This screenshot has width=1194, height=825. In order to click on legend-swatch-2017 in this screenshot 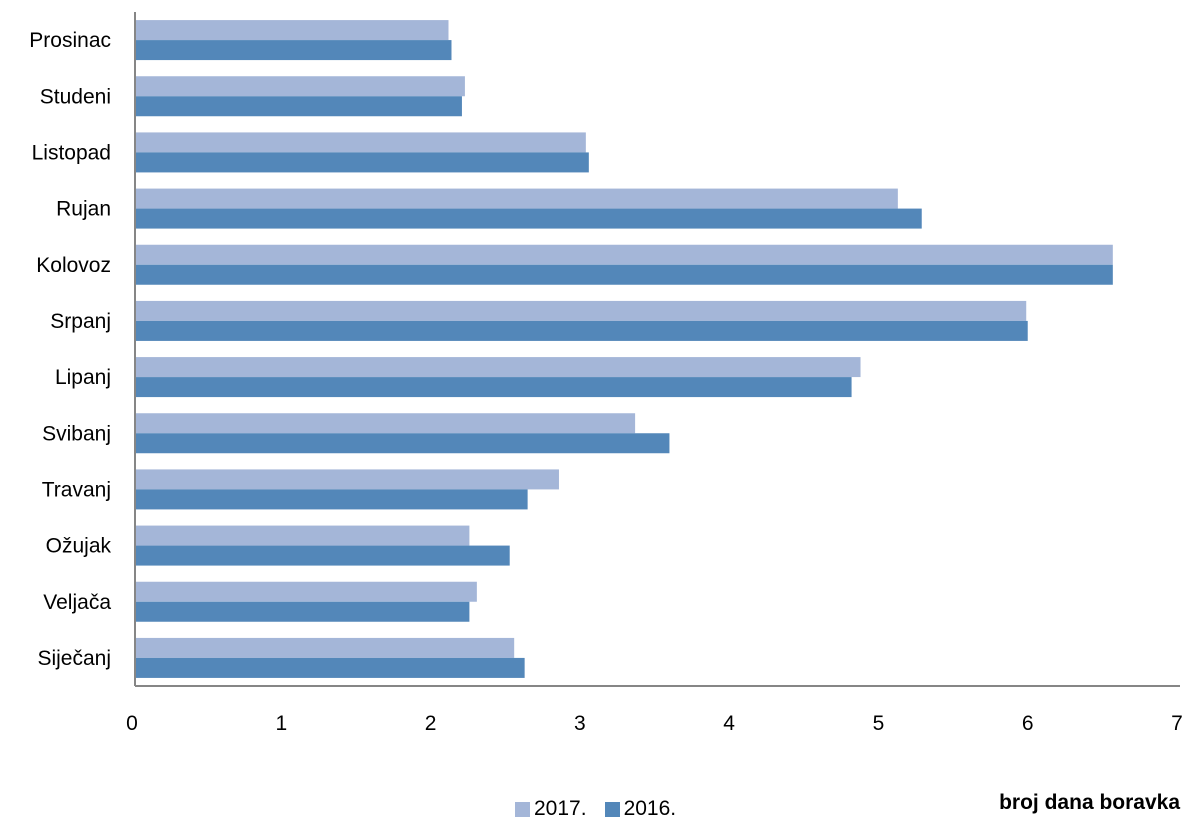, I will do `click(522, 809)`.